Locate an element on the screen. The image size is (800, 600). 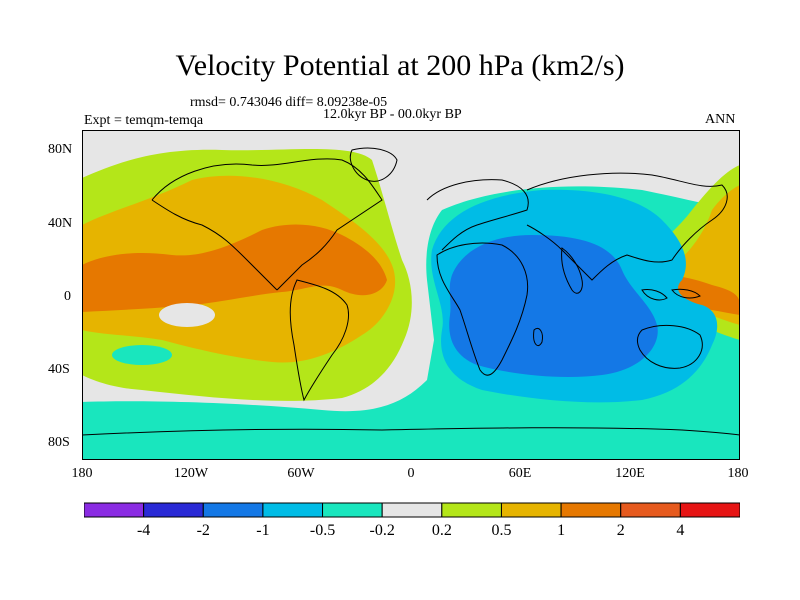
colorbar-label-6: 0.5 is located at coordinates (501, 530).